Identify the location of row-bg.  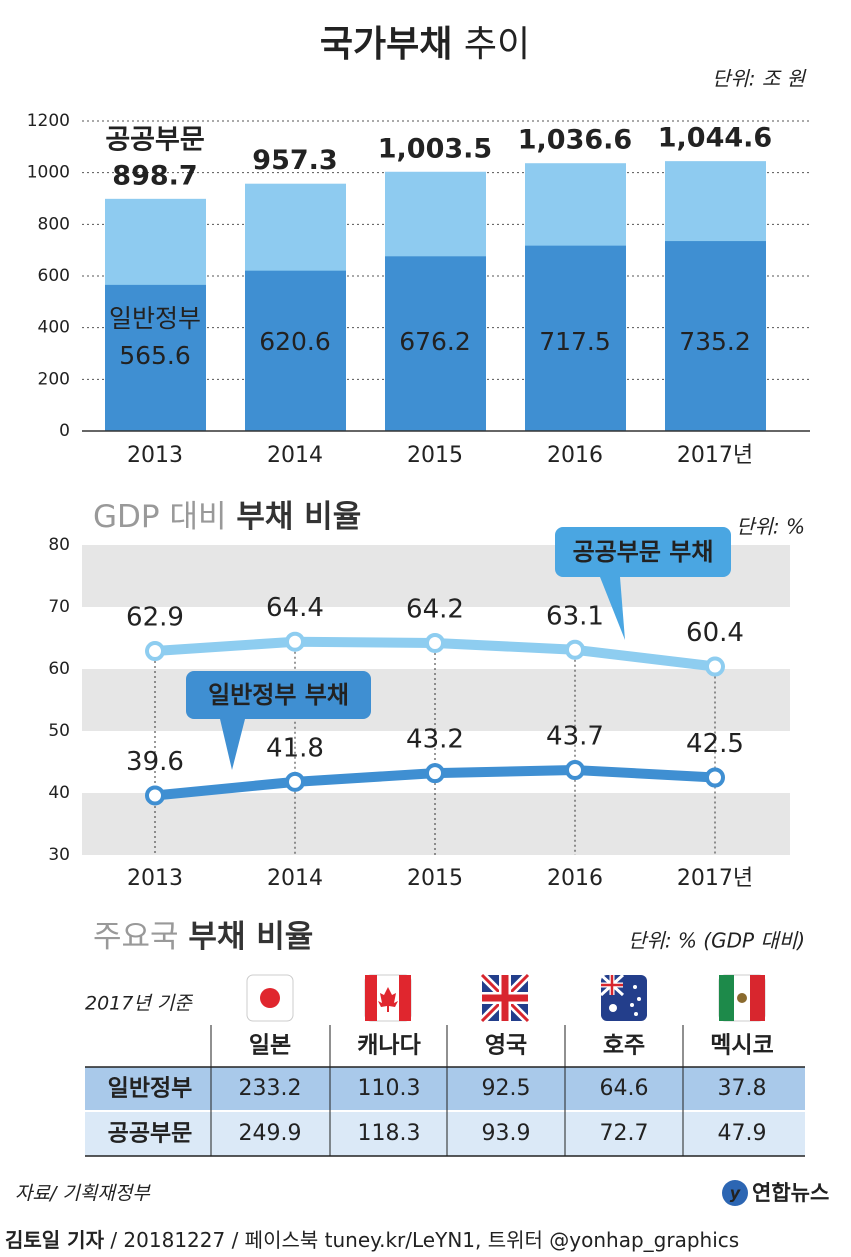
(445, 1134).